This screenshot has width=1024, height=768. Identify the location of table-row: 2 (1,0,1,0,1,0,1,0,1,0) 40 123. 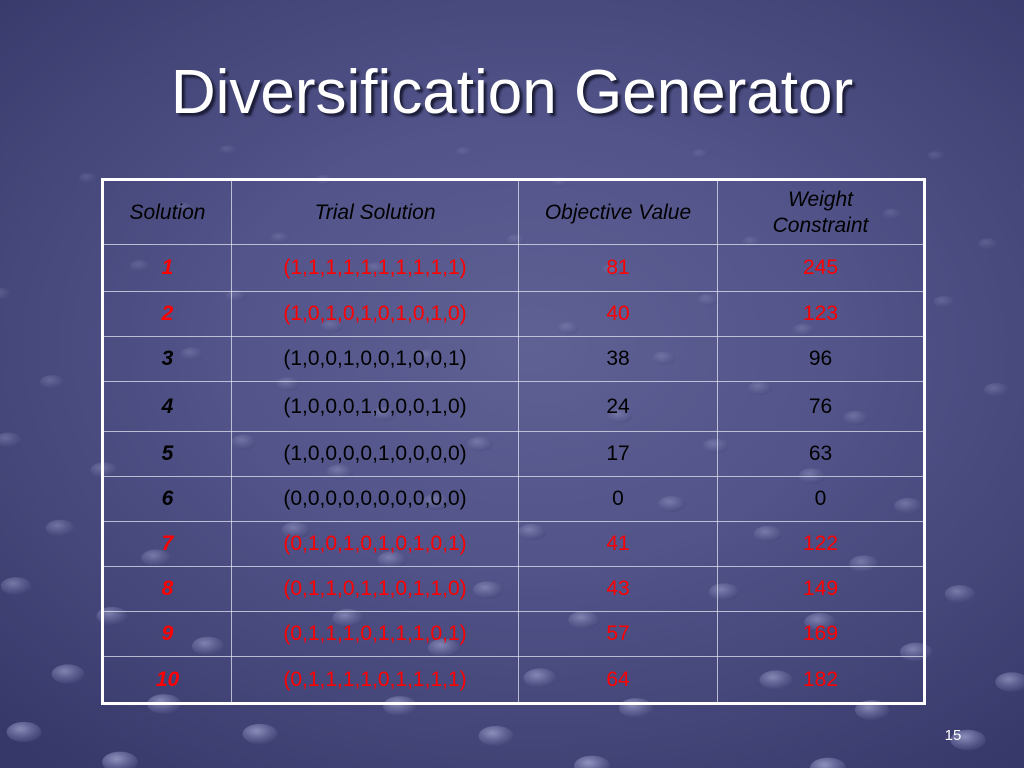
(513, 314).